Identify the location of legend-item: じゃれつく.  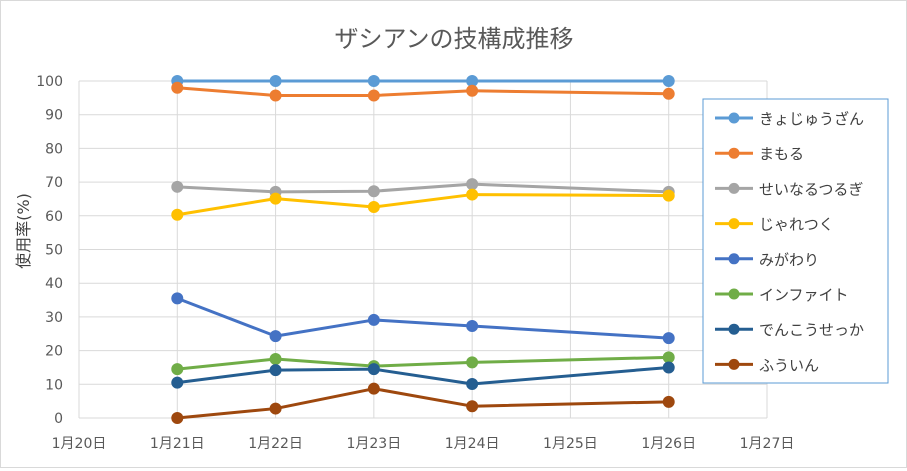
(774, 225).